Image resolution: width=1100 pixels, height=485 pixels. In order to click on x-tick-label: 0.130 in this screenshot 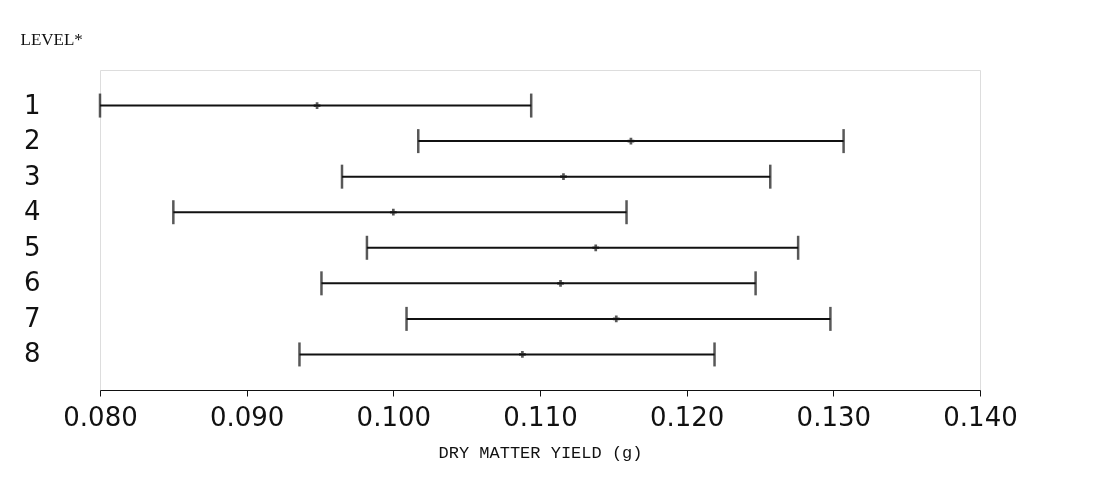, I will do `click(834, 416)`.